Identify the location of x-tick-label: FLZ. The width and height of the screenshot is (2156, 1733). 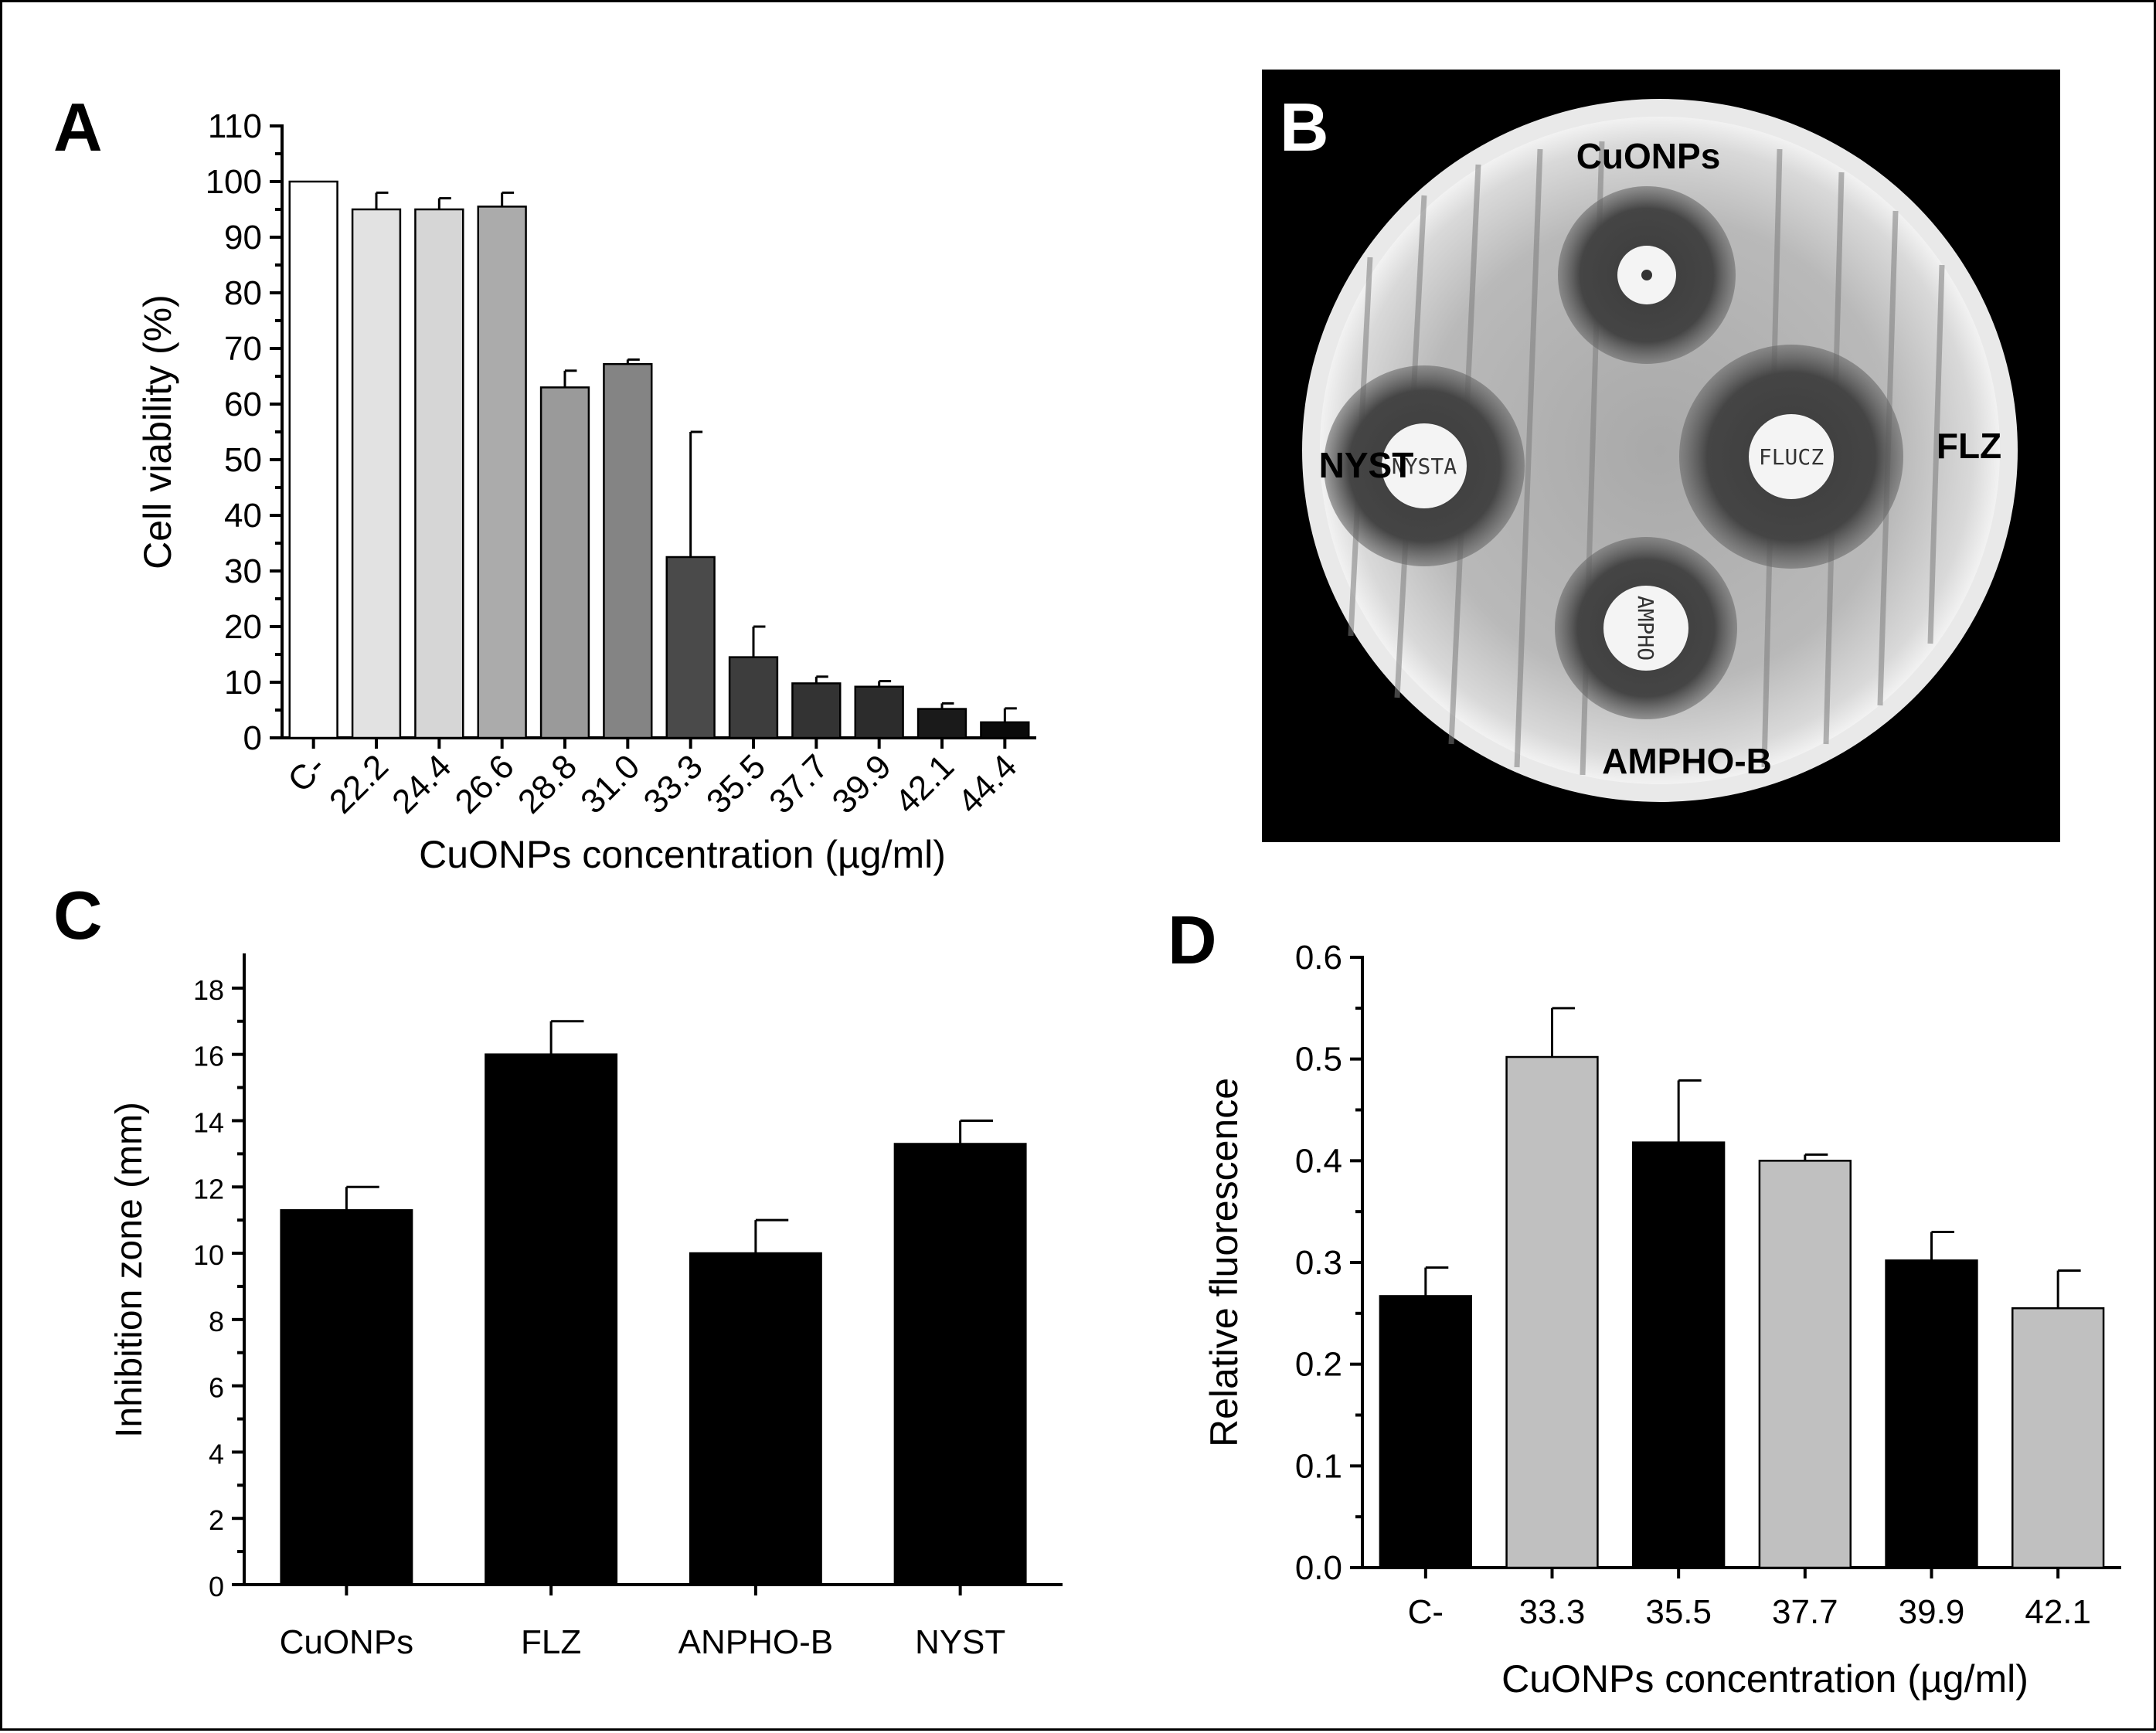
(551, 1642).